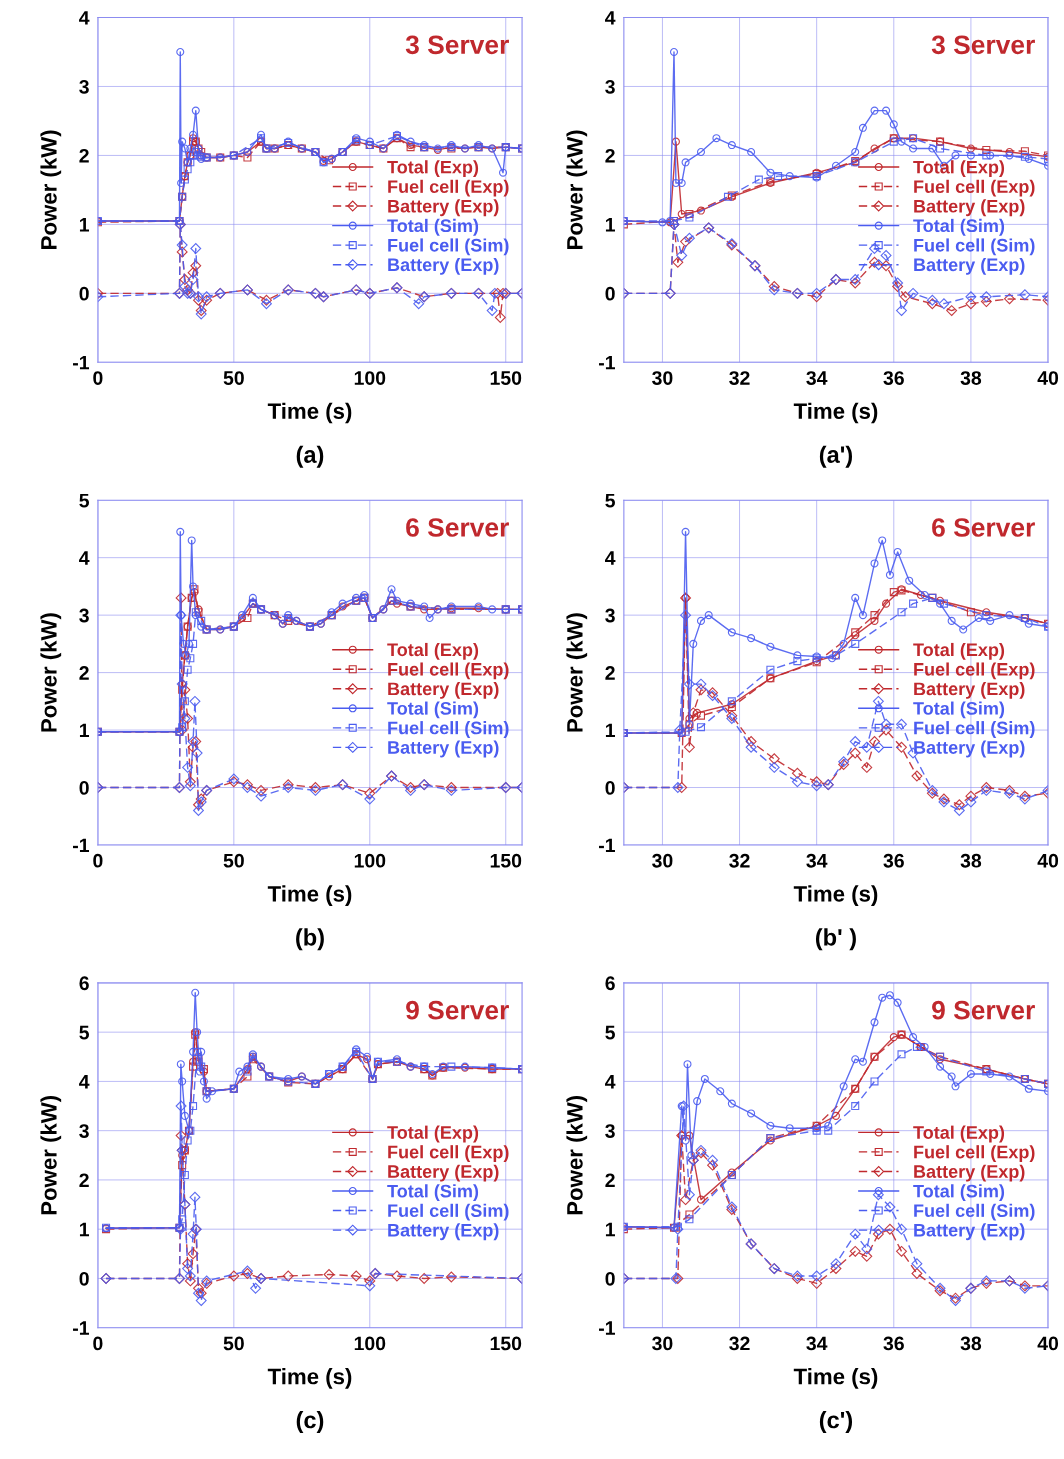  Describe the element at coordinates (84, 983) in the screenshot. I see `y-tick-label: 6` at that location.